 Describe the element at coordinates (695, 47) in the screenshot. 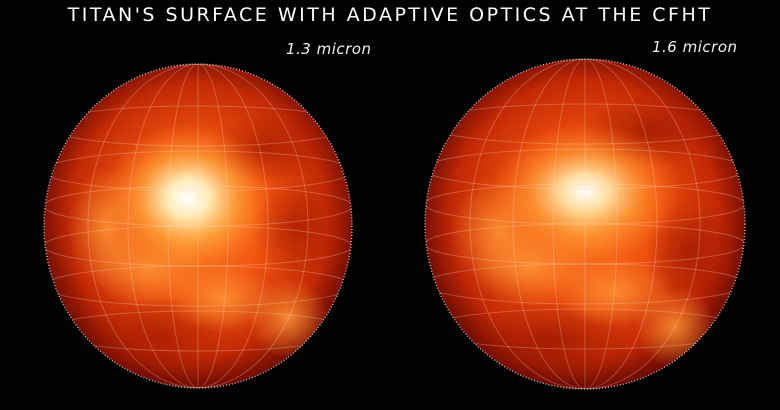

I see `wavelength-label-1-6-micron: 1.6 micron` at that location.